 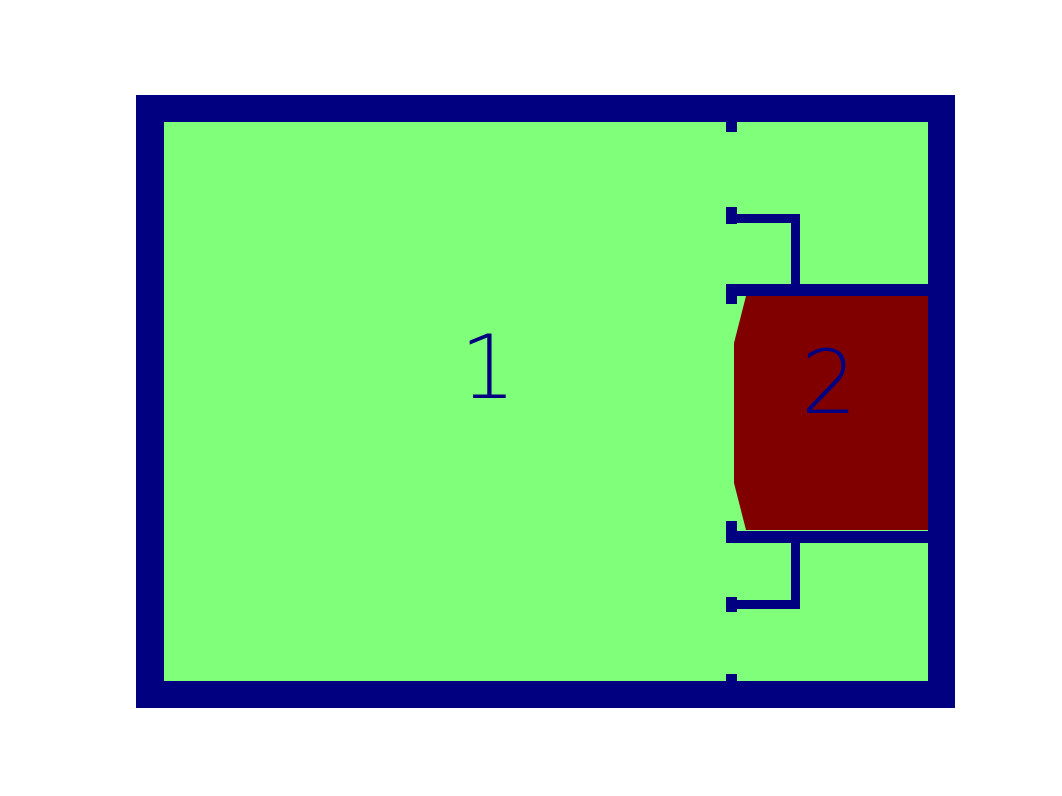 What do you see at coordinates (827, 290) in the screenshot?
I see `room-2-top-wall` at bounding box center [827, 290].